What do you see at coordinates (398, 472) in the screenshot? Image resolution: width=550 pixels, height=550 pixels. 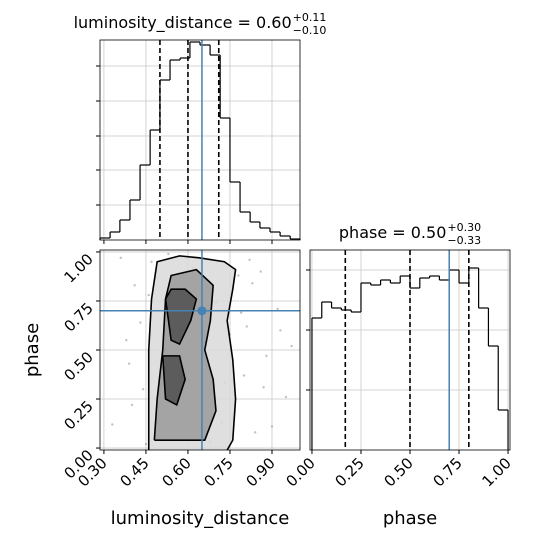 I see `x-tick-label: 0.50` at bounding box center [398, 472].